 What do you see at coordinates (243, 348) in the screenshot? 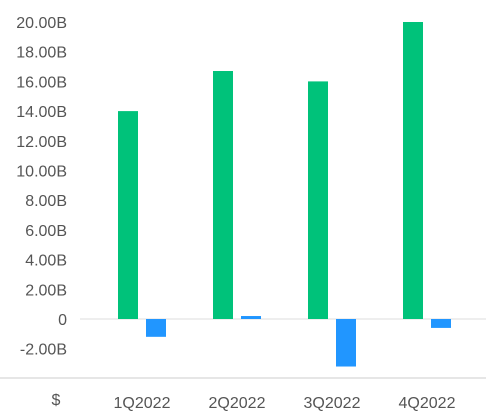
I see `axis-layer` at bounding box center [243, 348].